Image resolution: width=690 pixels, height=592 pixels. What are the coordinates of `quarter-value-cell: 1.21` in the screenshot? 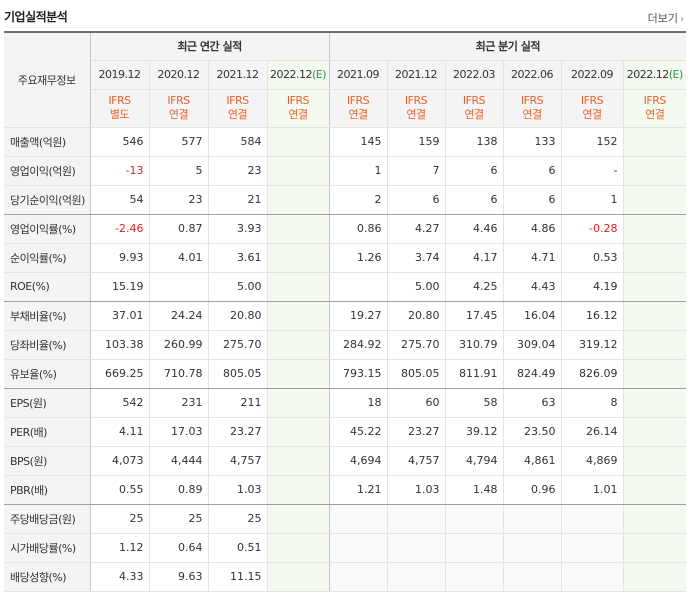 It's located at (358, 490).